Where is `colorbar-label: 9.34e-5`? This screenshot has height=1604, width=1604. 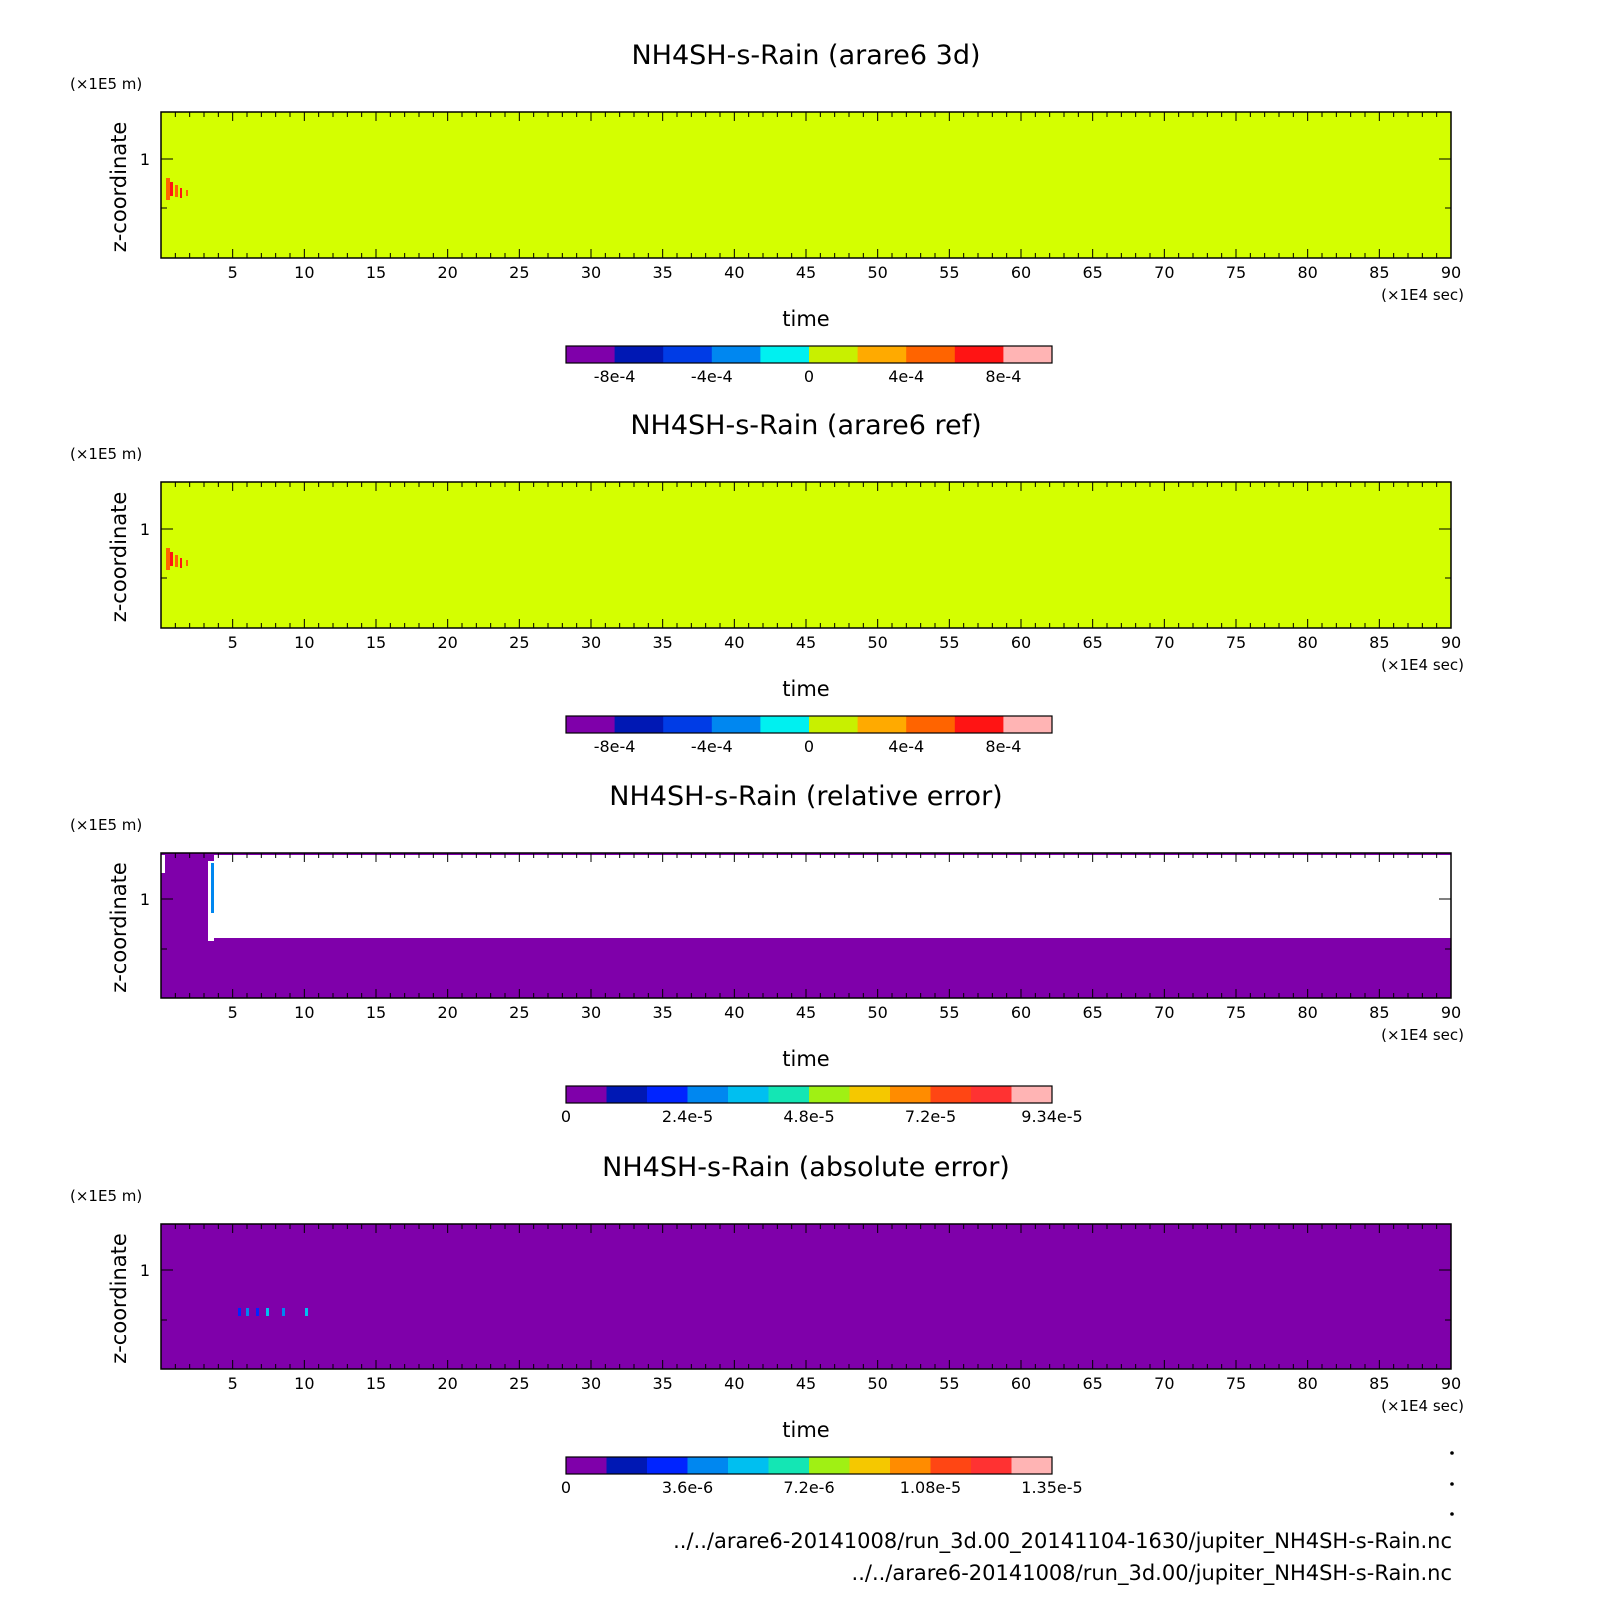
colorbar-label: 9.34e-5 is located at coordinates (1051, 1116).